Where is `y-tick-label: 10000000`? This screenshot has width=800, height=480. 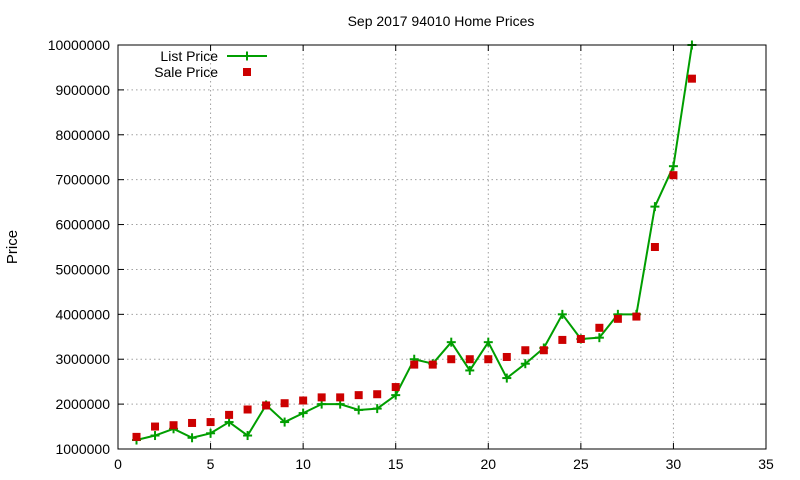
y-tick-label: 10000000 is located at coordinates (79, 45).